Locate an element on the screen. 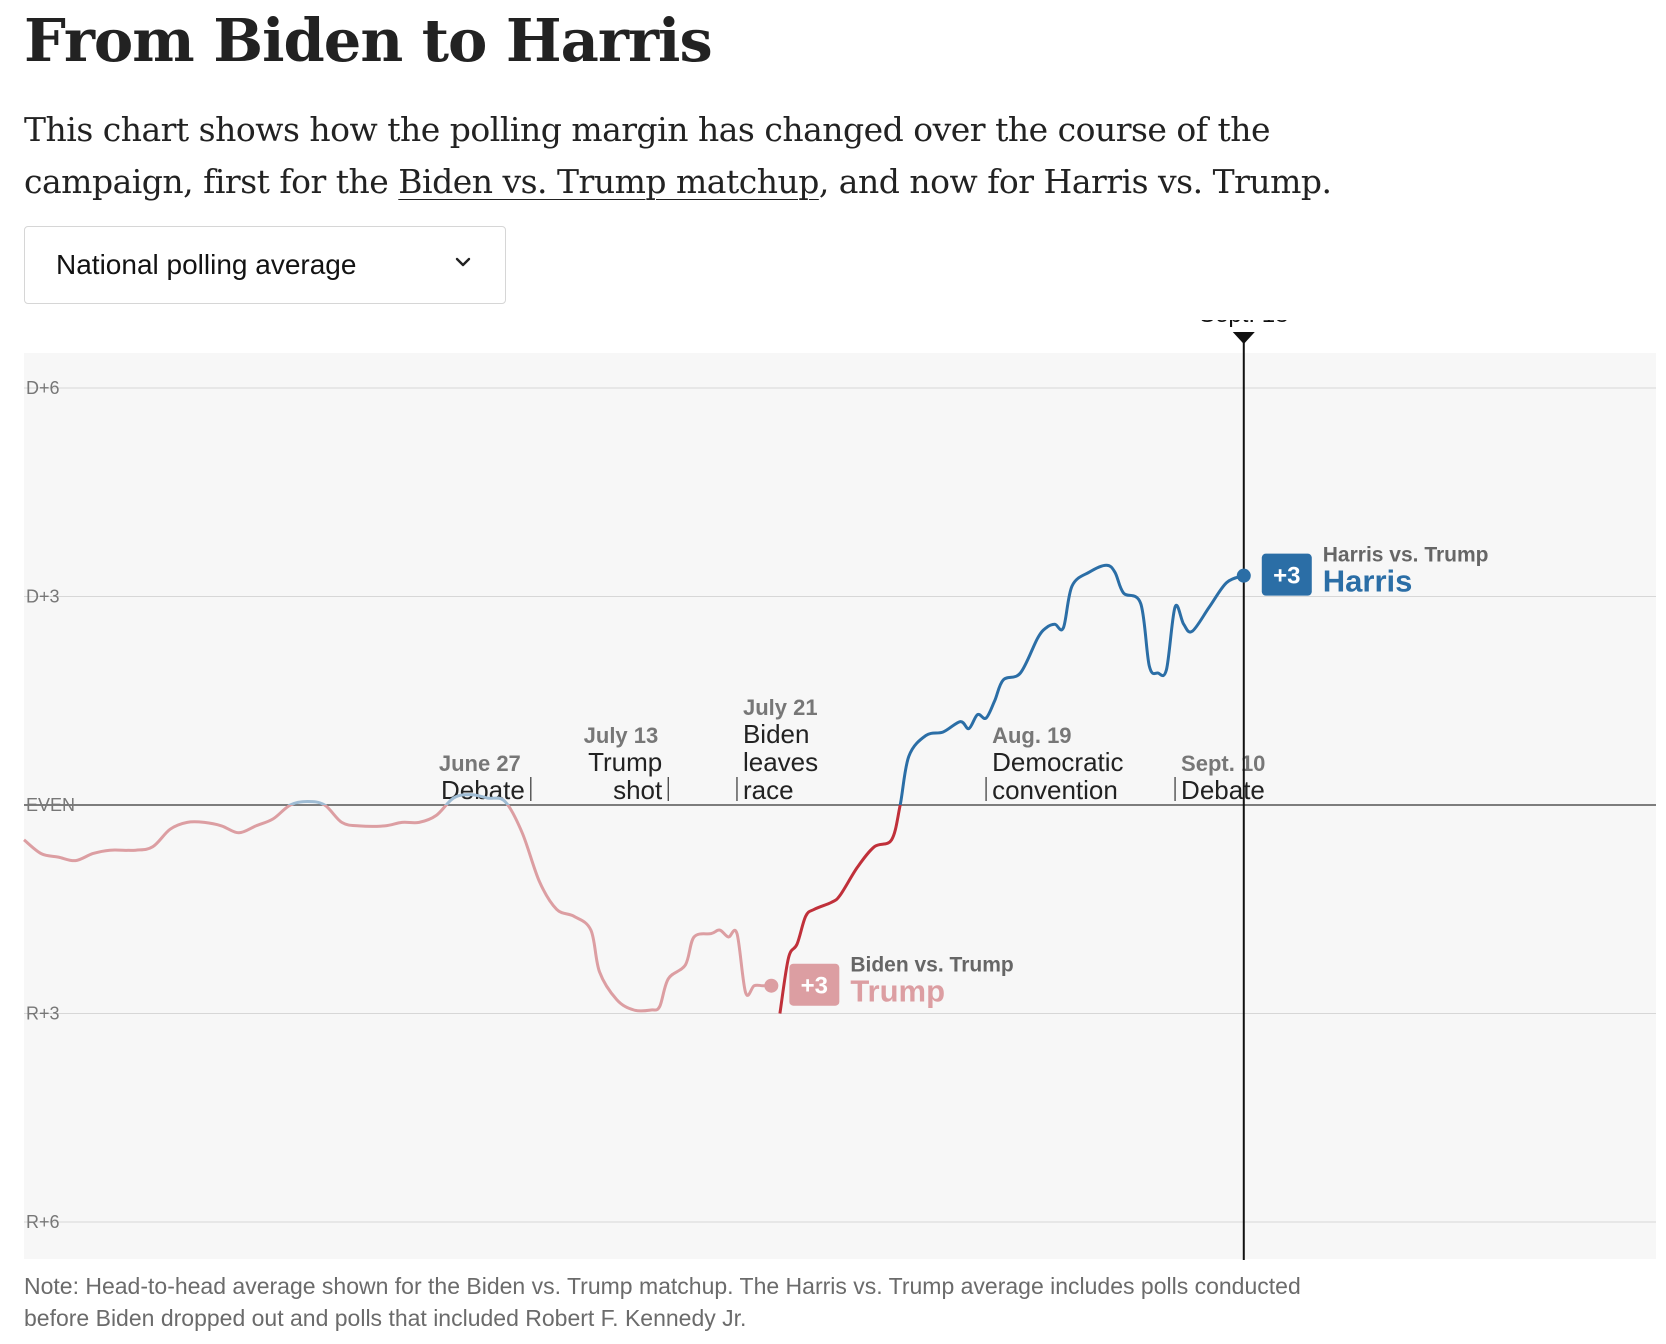  biden-trump-matchup-link: Biden vs. Trump matchup is located at coordinates (608, 181).